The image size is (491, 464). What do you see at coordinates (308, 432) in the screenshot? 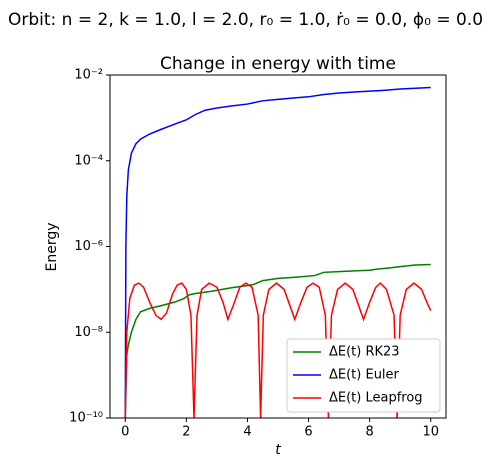
I see `x-tick-label: 6` at bounding box center [308, 432].